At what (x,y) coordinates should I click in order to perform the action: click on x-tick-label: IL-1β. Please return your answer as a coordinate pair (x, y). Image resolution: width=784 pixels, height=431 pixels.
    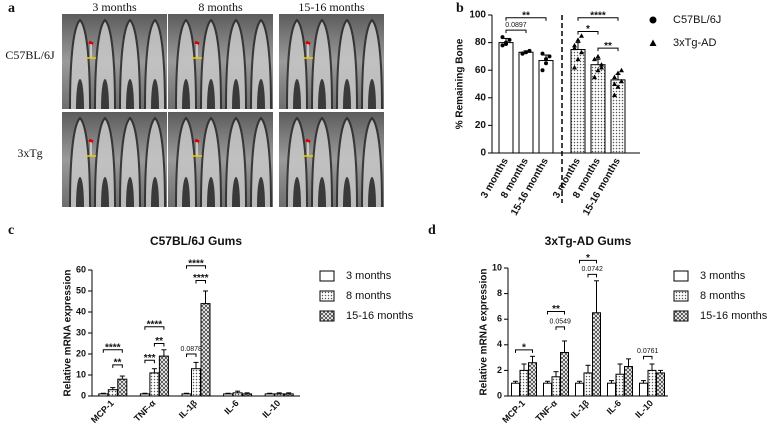
    Looking at the image, I should click on (580, 409).